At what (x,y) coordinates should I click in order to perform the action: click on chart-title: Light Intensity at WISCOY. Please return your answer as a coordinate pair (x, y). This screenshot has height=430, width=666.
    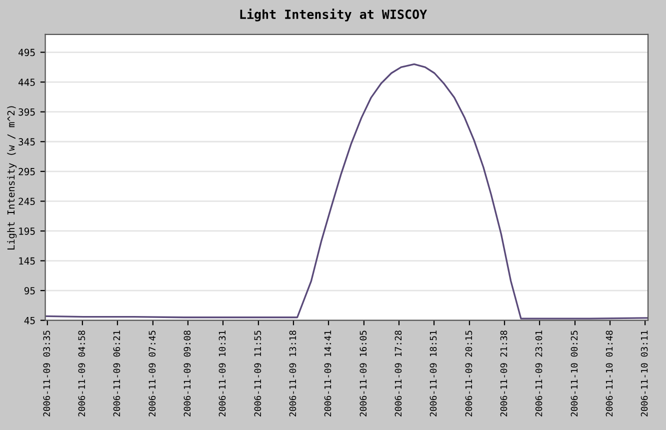
    Looking at the image, I should click on (334, 15).